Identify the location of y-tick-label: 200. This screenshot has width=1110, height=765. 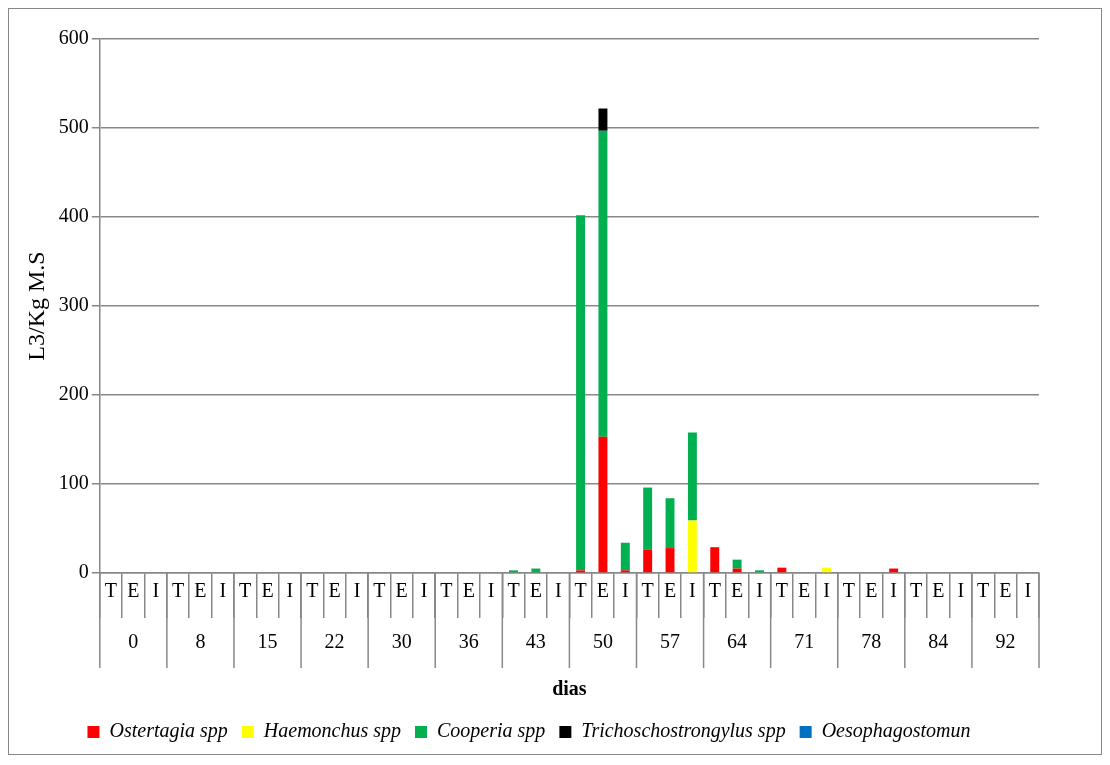
(73, 393).